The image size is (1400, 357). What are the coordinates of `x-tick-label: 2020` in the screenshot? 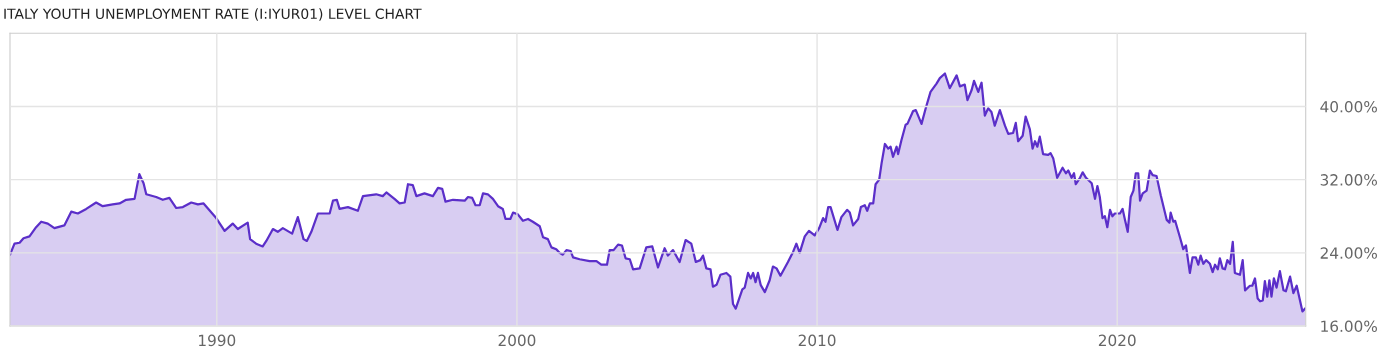 It's located at (1117, 340).